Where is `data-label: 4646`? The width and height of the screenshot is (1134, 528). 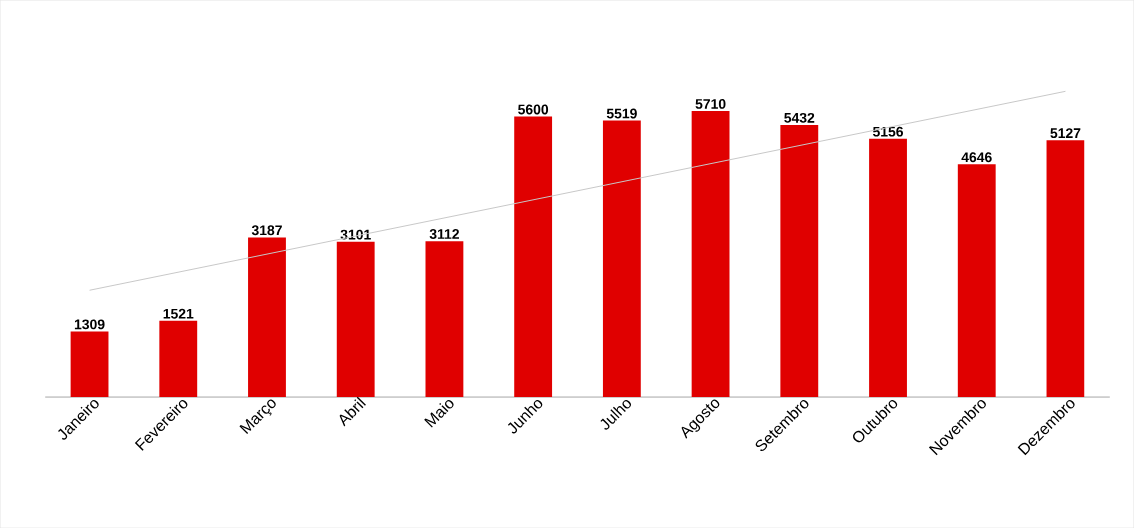
data-label: 4646 is located at coordinates (976, 157).